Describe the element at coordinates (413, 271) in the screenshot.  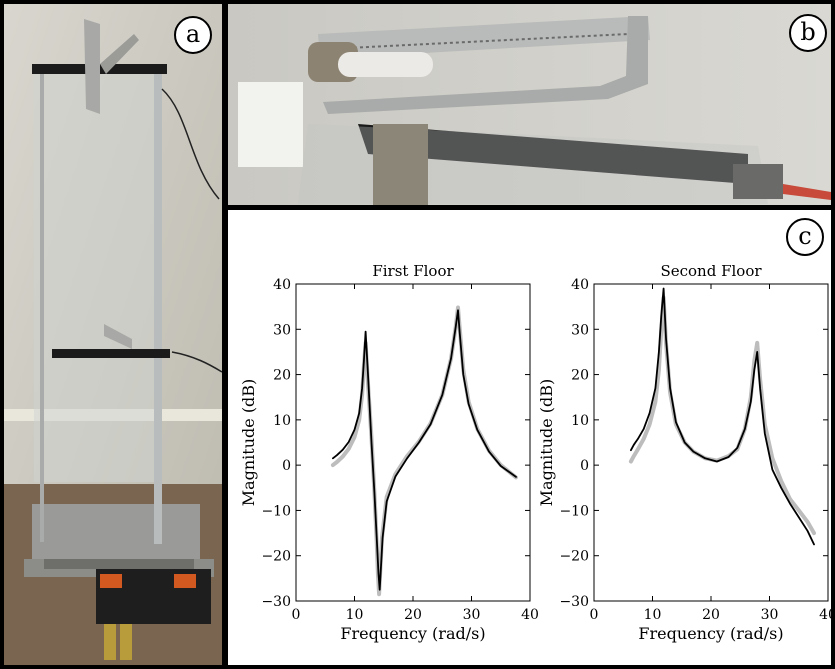
I see `chart-title: First Floor` at that location.